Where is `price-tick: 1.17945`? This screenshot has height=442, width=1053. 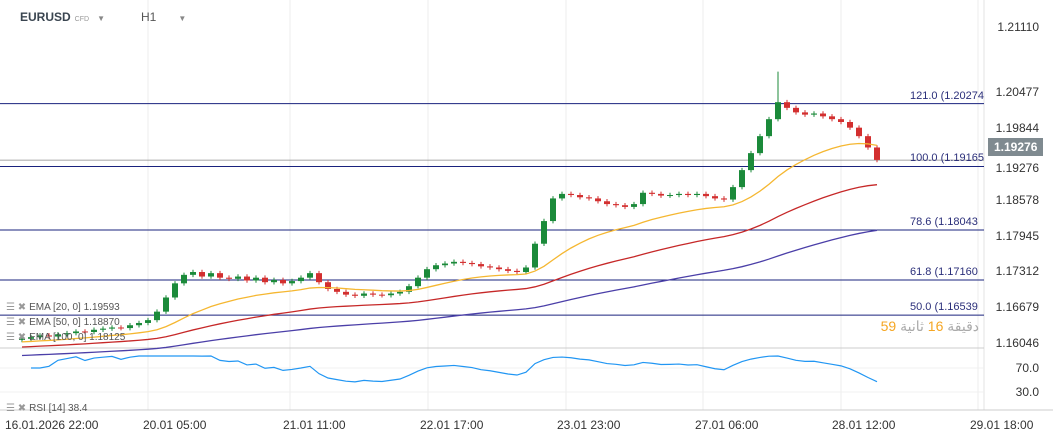
price-tick: 1.17945 is located at coordinates (1017, 235).